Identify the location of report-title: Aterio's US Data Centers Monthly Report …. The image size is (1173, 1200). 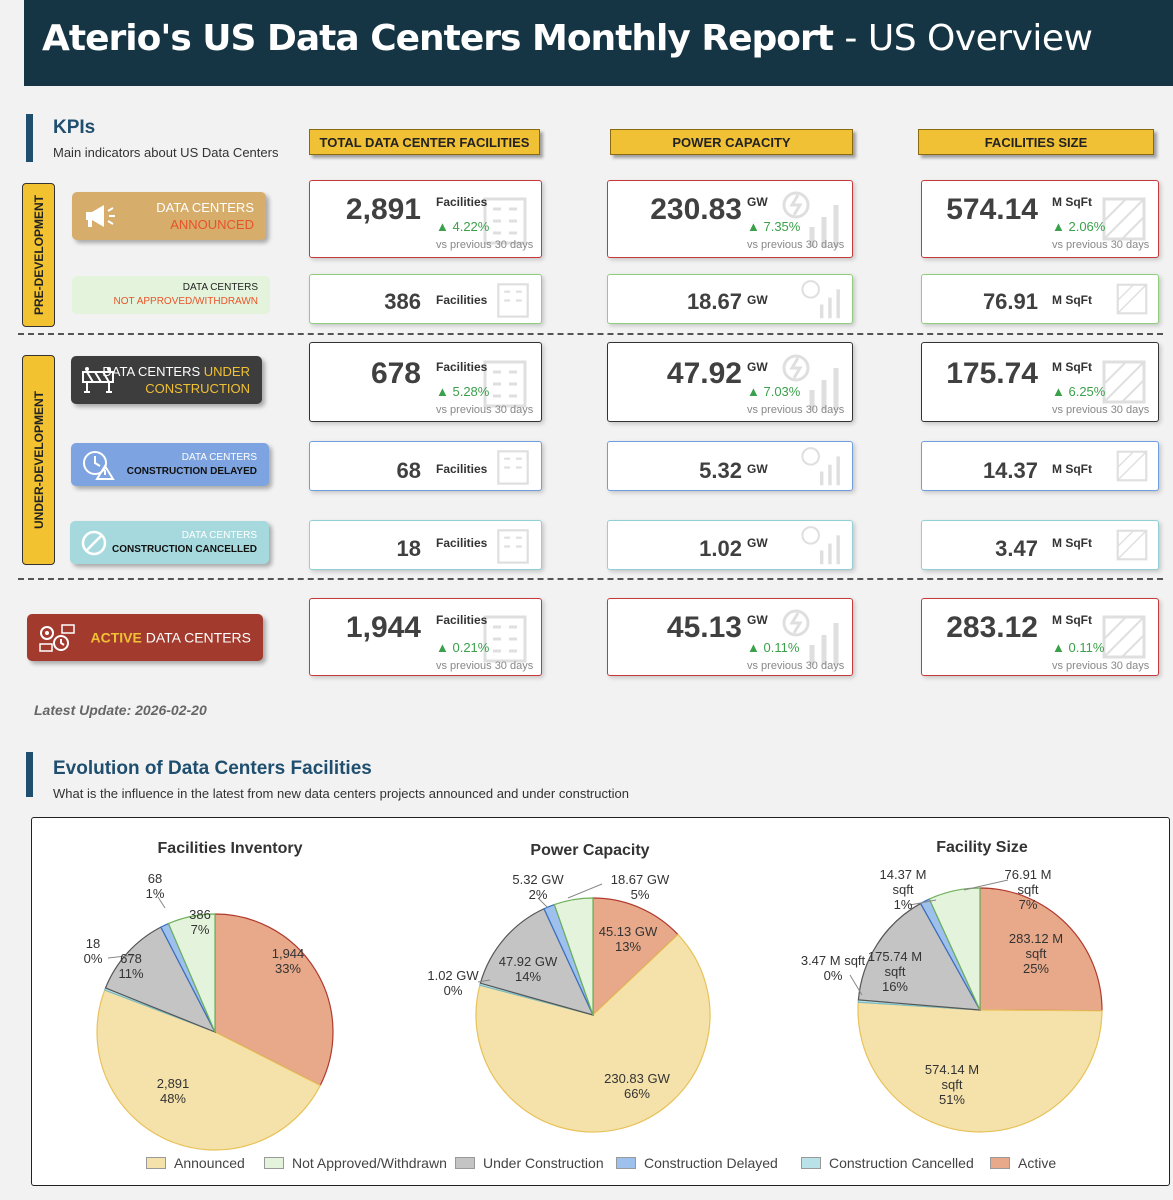
(567, 38).